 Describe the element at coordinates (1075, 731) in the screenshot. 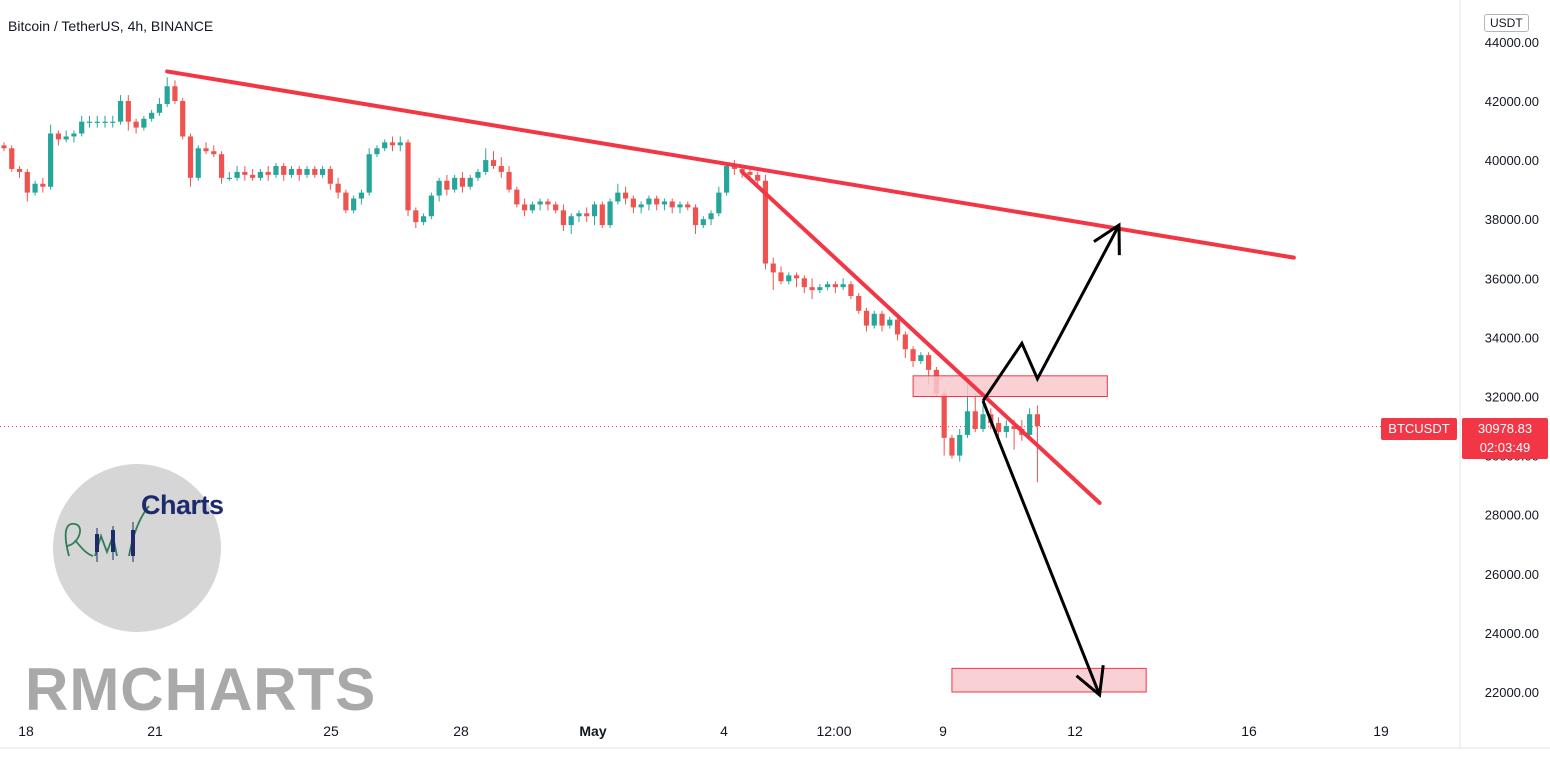

I see `time-tick-label: 12` at that location.